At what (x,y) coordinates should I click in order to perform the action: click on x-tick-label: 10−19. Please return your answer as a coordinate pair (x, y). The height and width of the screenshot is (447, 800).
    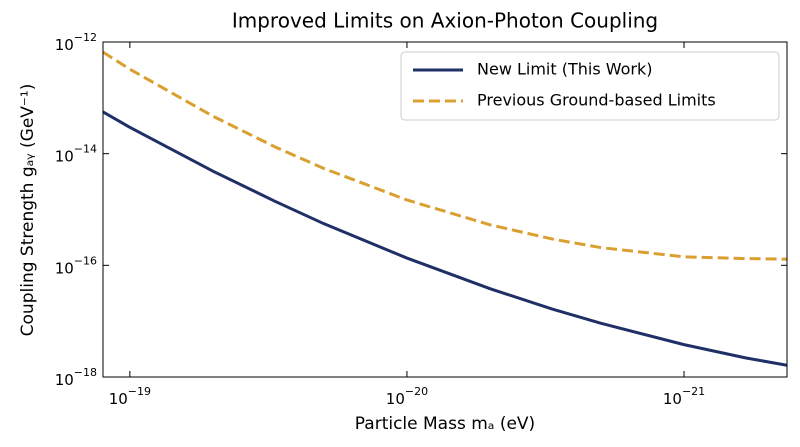
    Looking at the image, I should click on (130, 396).